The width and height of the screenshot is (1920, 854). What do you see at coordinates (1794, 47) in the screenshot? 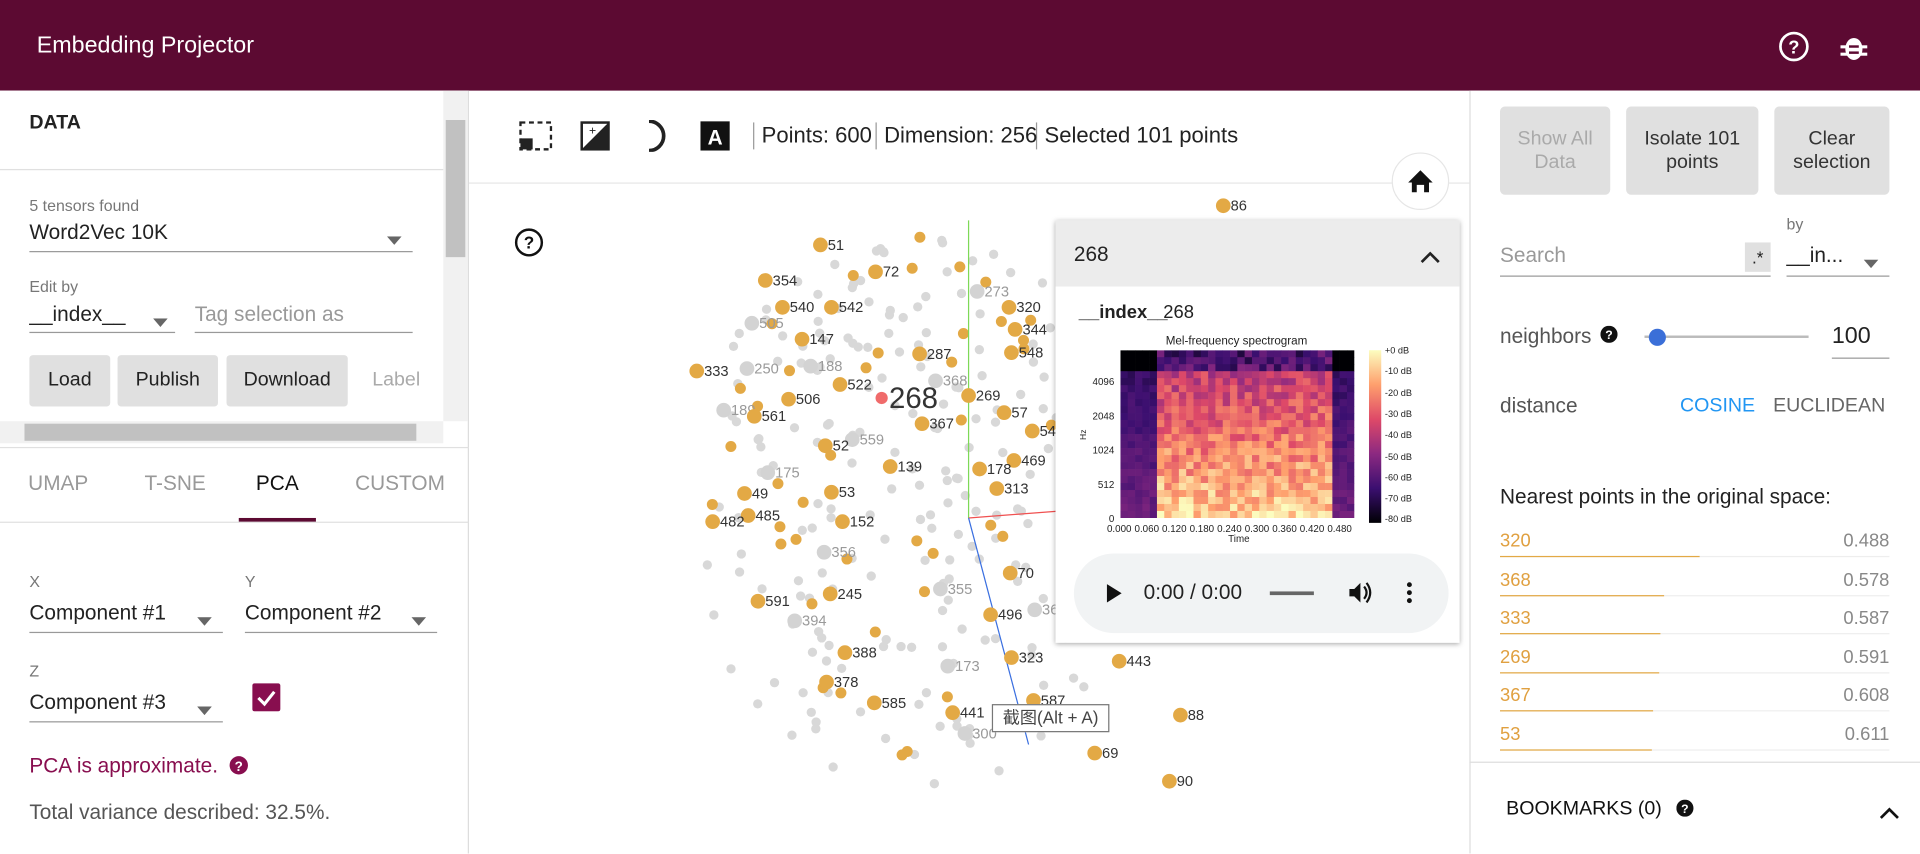
I see `help-button: ?` at bounding box center [1794, 47].